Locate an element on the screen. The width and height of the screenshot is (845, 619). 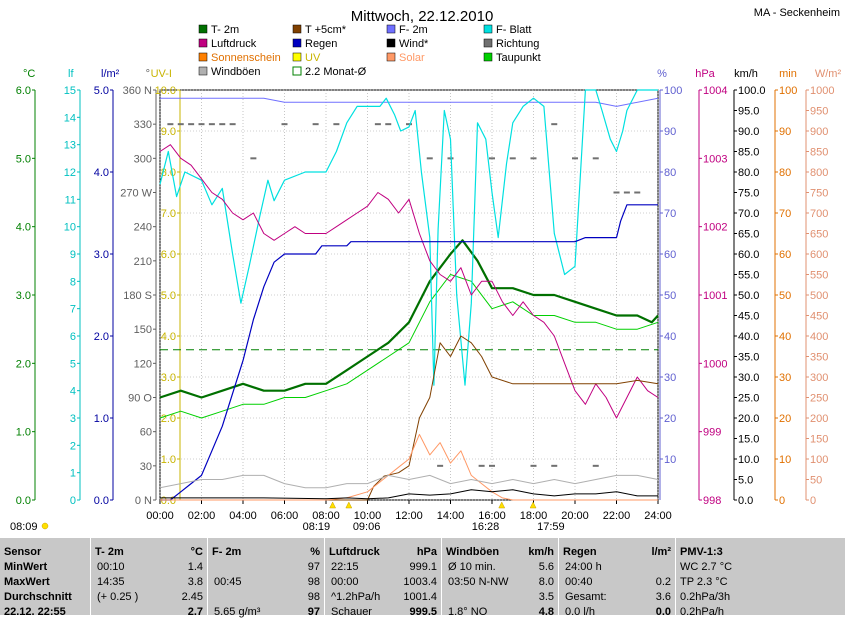
axis-tick-label-left: 90 O is located at coordinates (140, 399).